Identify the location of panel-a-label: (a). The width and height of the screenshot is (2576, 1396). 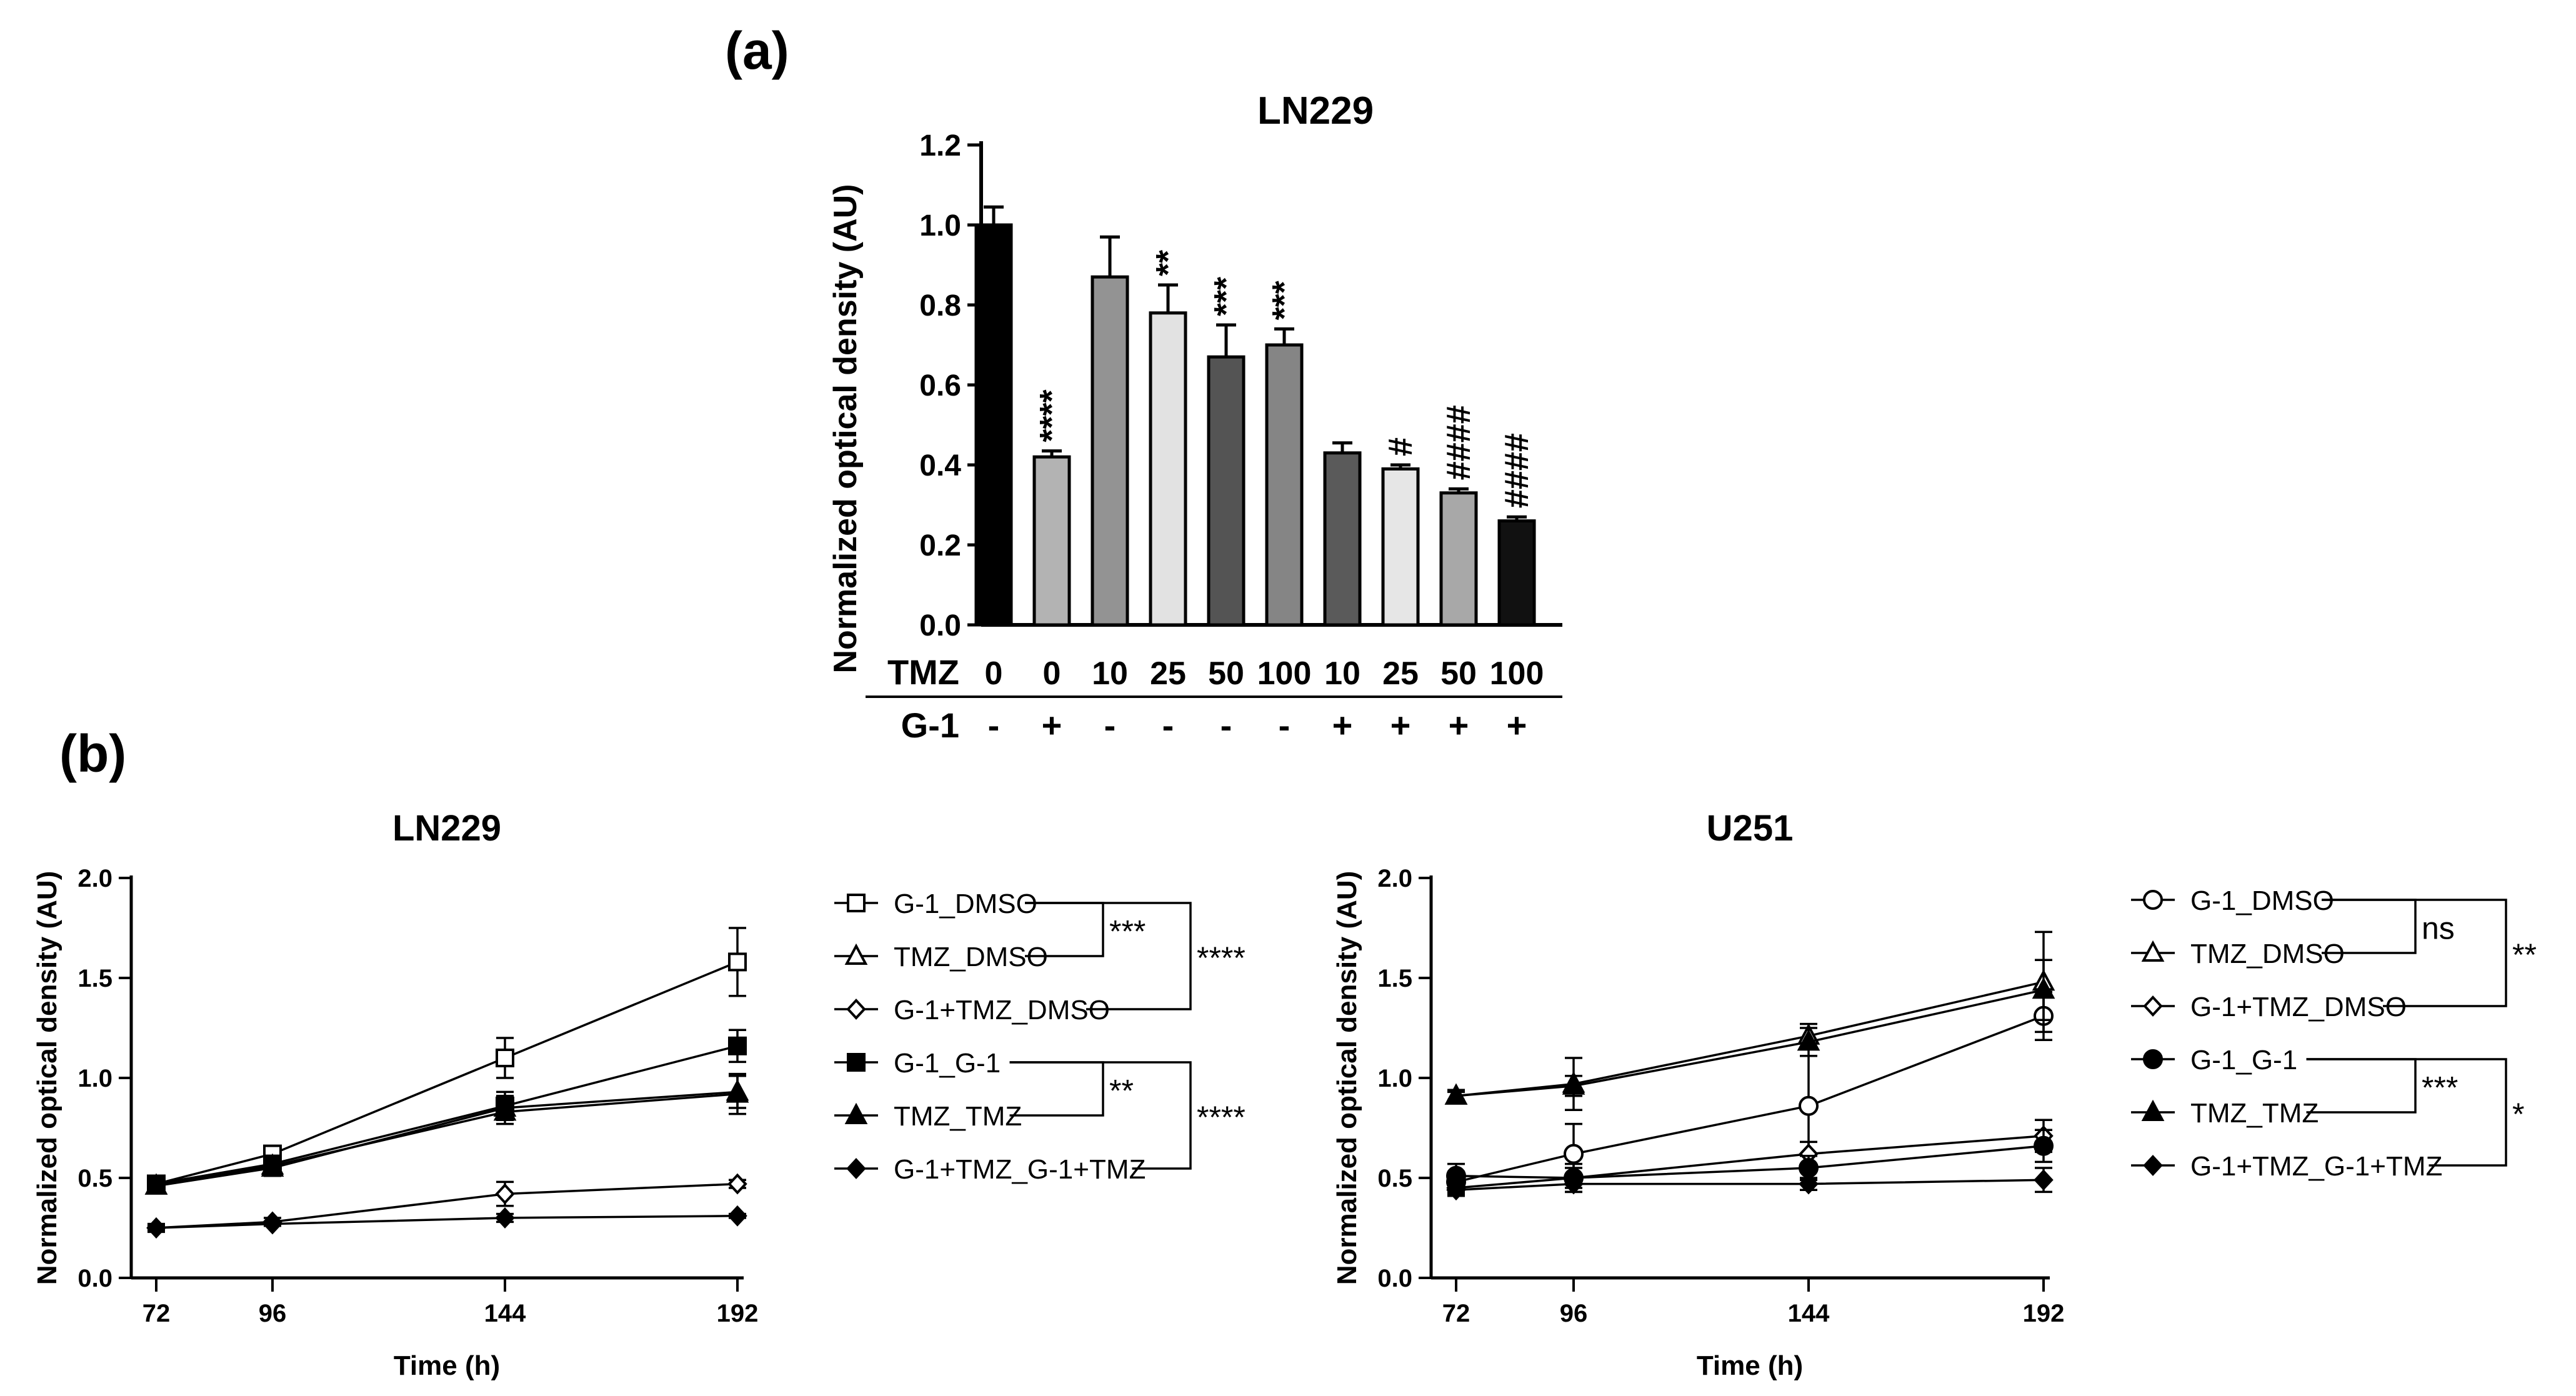
(757, 50).